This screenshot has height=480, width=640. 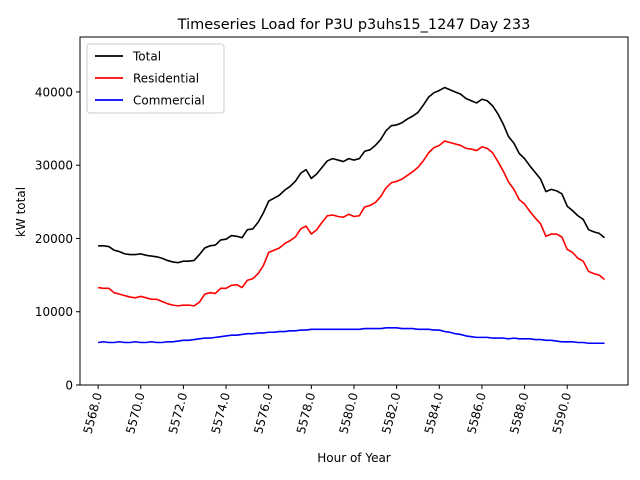 I want to click on y-tick-label: 40000, so click(x=54, y=92).